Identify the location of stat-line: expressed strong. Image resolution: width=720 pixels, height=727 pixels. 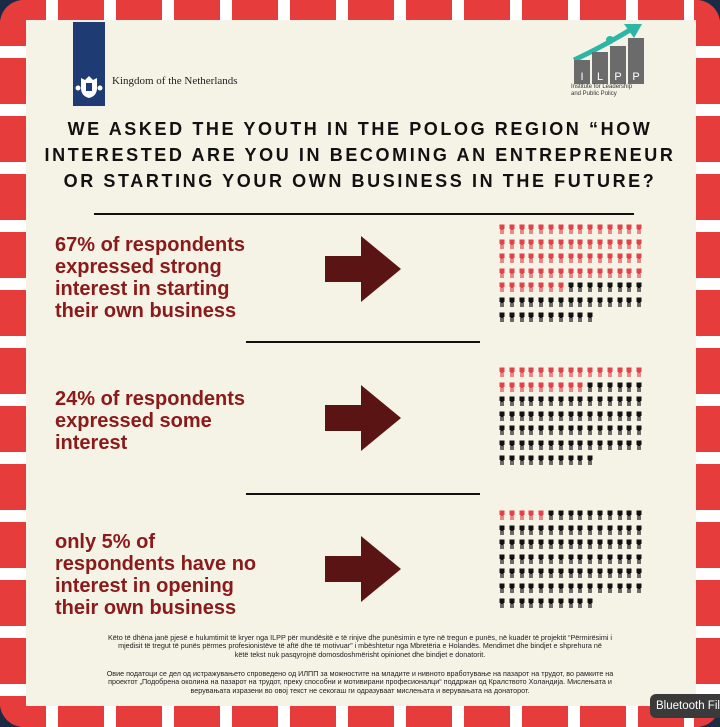
(138, 267).